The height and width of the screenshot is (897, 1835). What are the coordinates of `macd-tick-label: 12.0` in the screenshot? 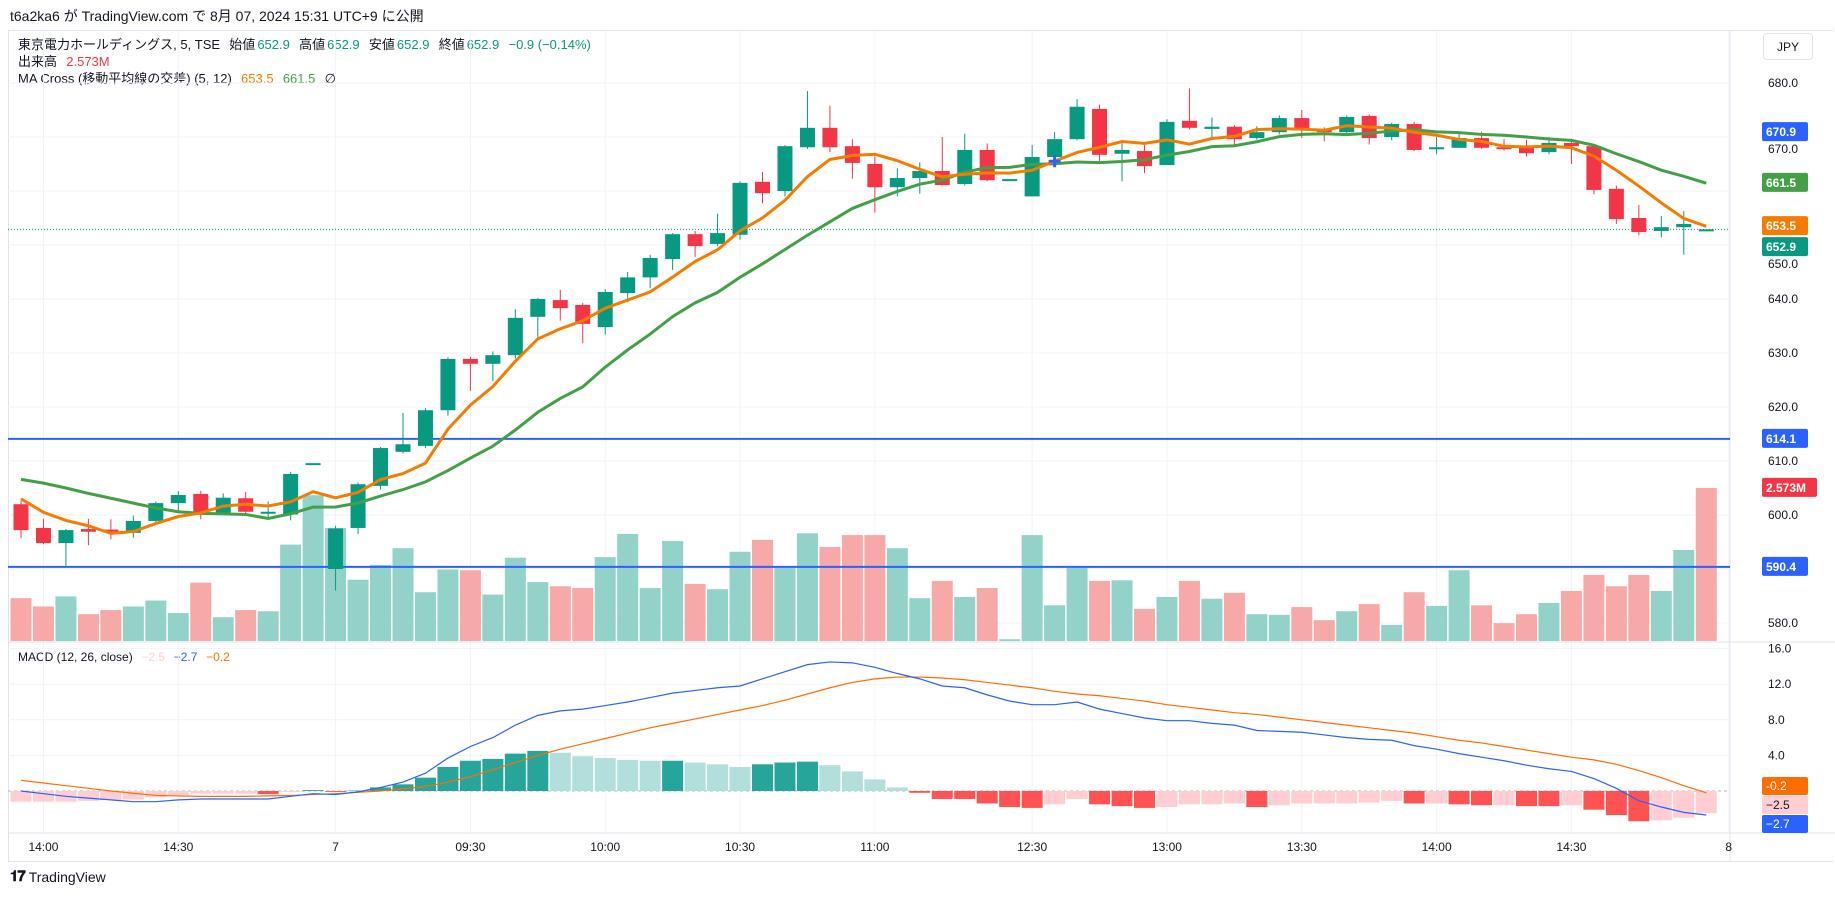 It's located at (1780, 684).